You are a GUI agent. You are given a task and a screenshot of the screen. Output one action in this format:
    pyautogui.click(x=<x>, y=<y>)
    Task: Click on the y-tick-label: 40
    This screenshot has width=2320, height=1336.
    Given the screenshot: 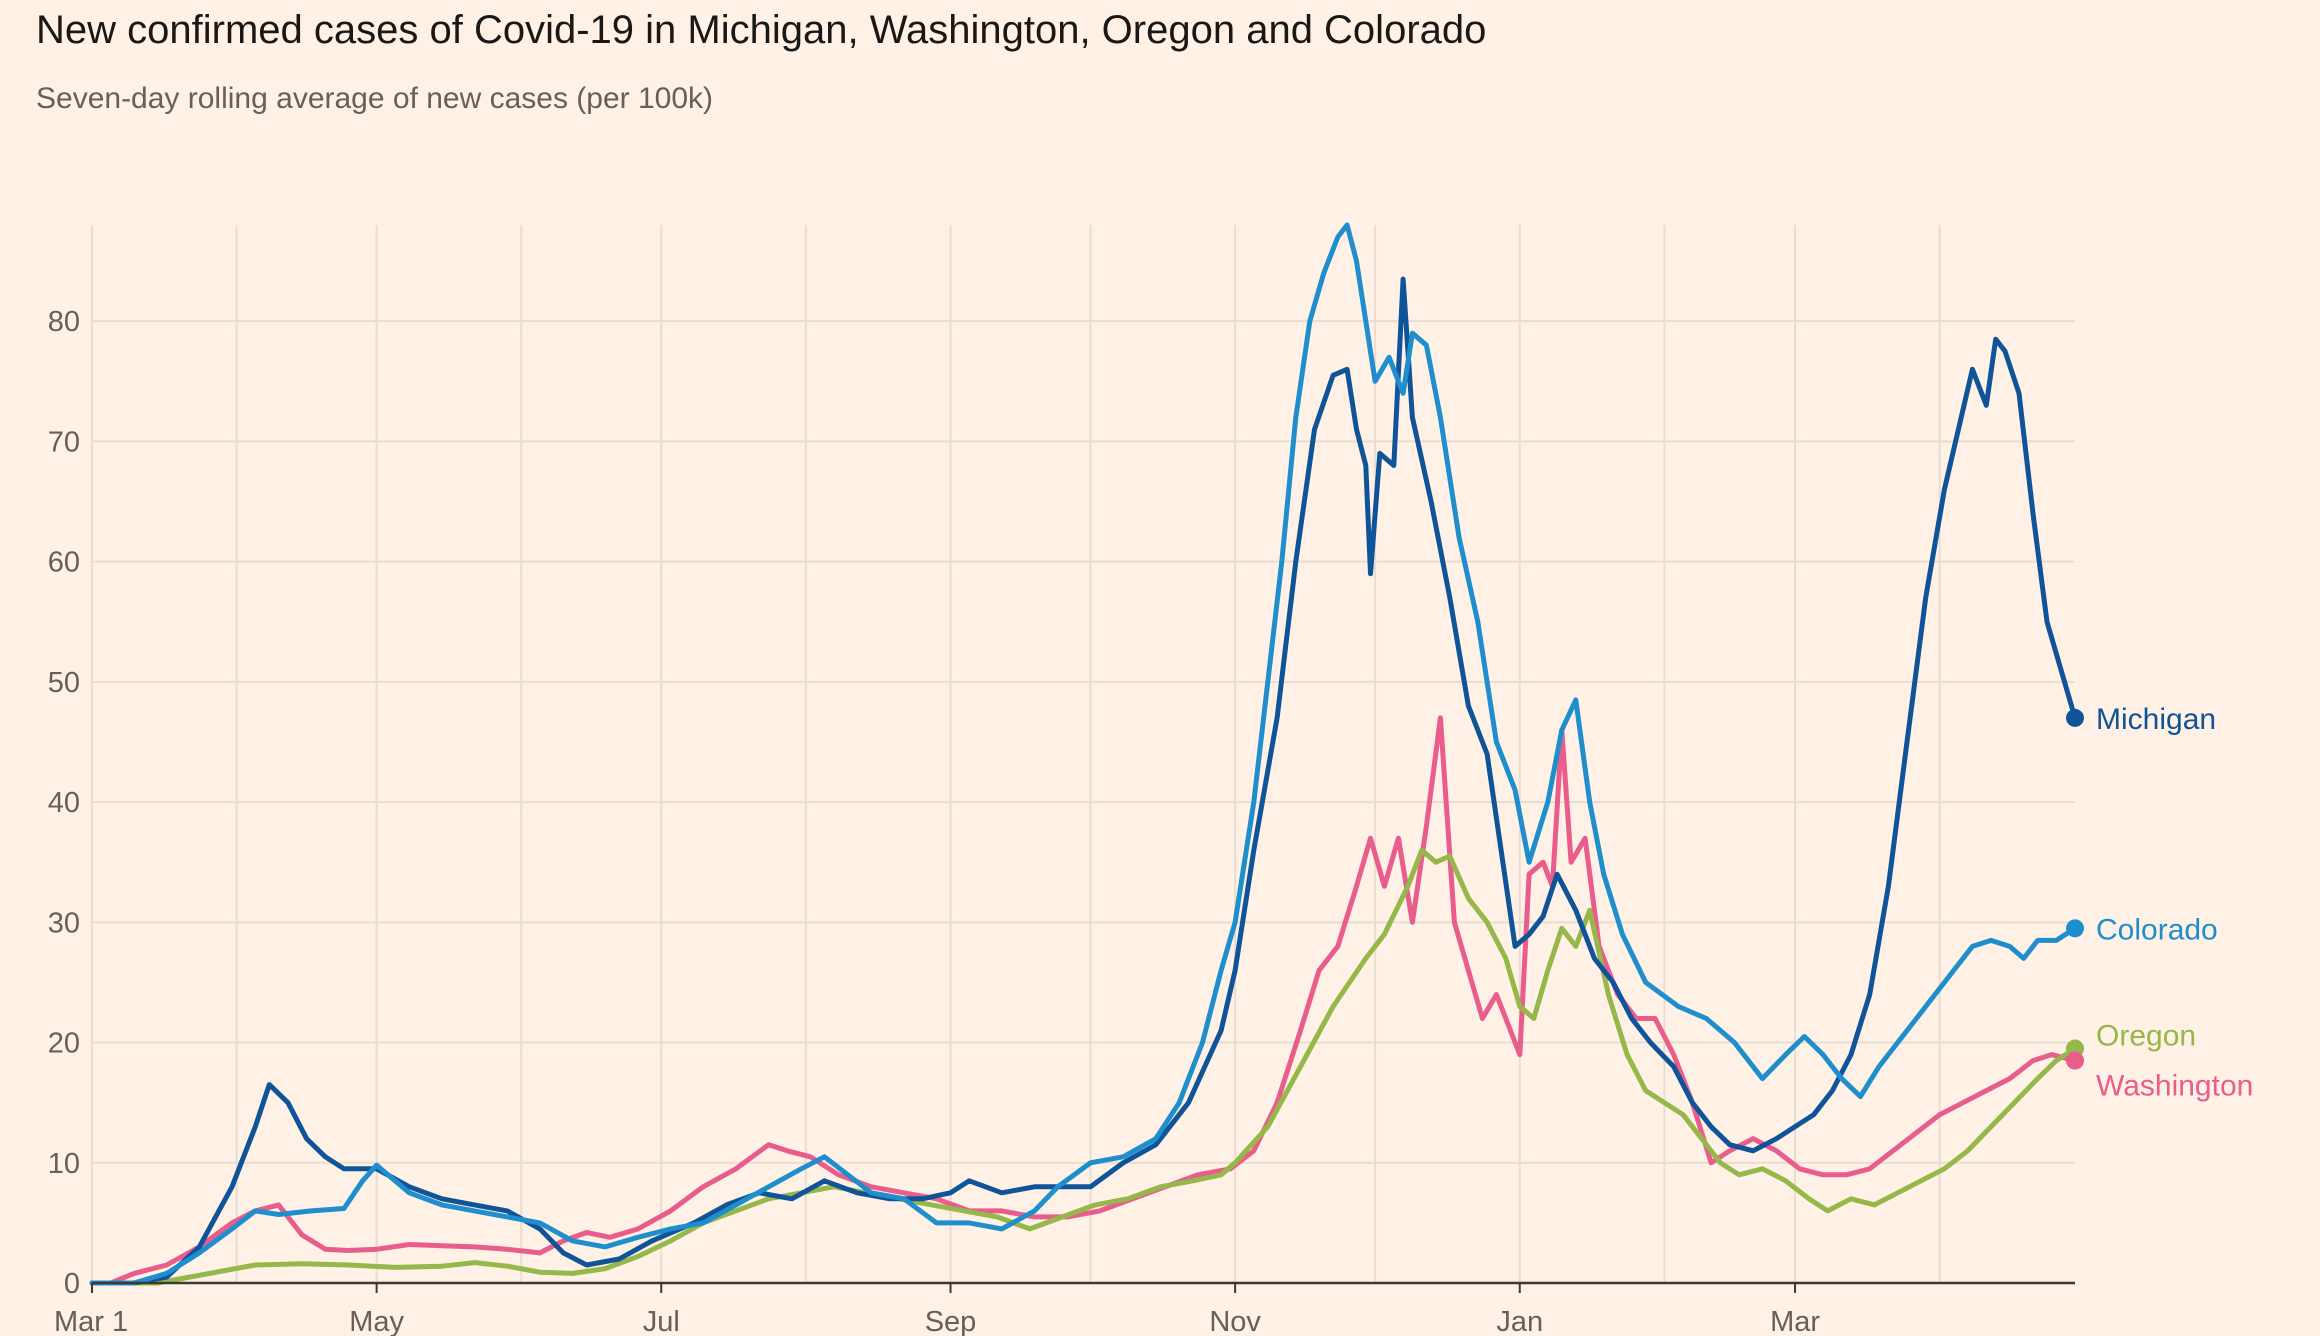 What is the action you would take?
    pyautogui.click(x=64, y=803)
    